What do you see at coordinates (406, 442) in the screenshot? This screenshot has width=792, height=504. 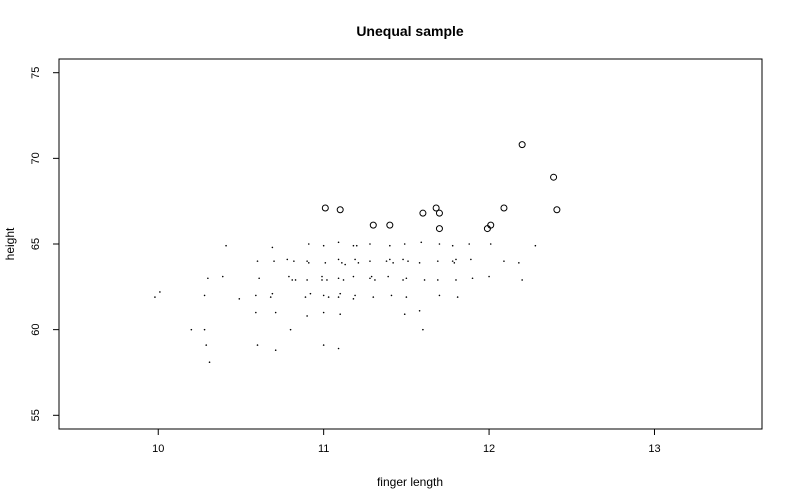 I see `x-axis: 10 11 12 13` at bounding box center [406, 442].